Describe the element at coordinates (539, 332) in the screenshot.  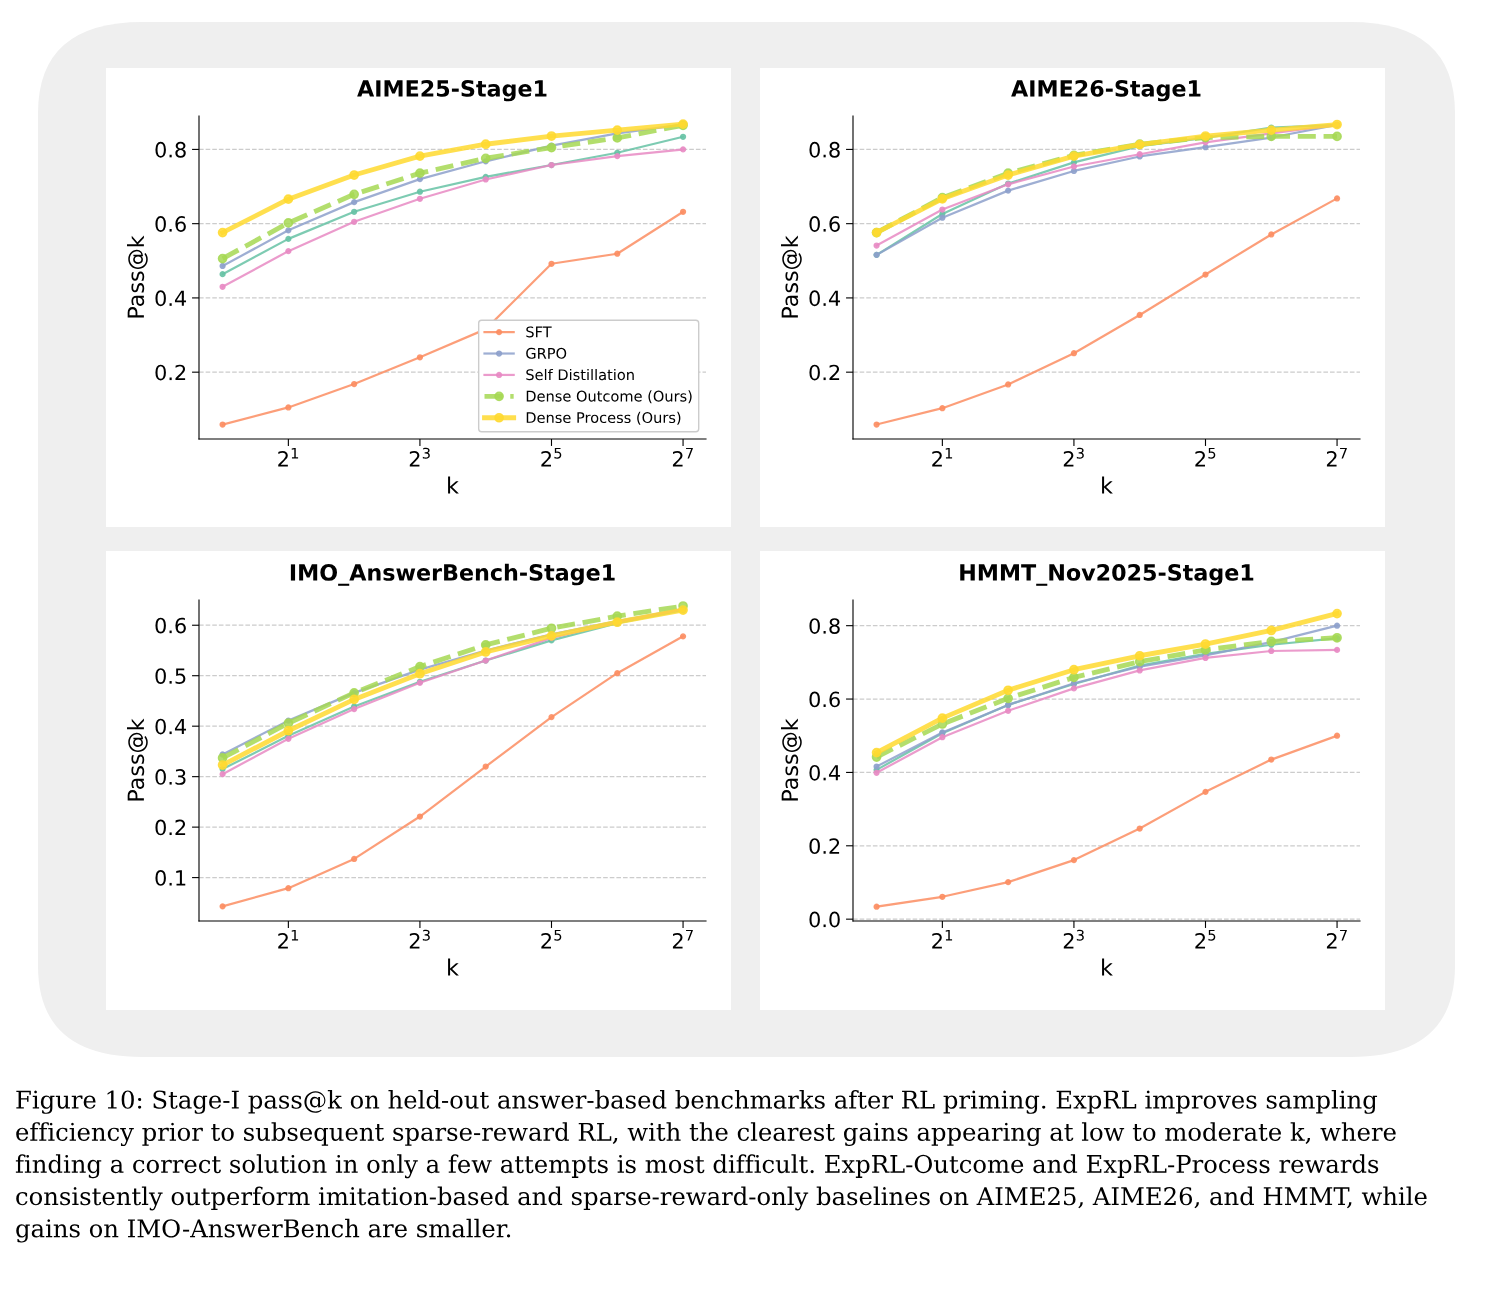
I see `legend-label: SFT` at that location.